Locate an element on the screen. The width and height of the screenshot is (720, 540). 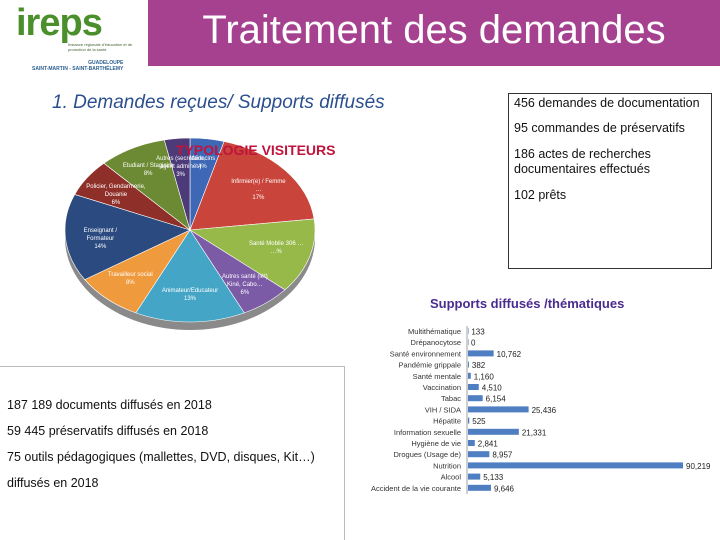
stat-prets: 102 prêts is located at coordinates (540, 195).